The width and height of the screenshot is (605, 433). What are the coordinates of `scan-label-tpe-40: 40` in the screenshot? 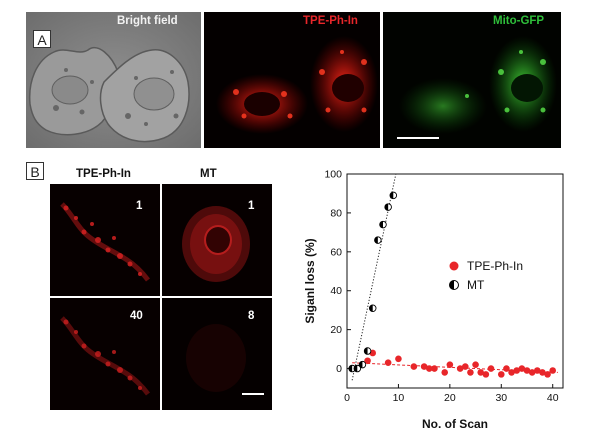 It's located at (136, 316).